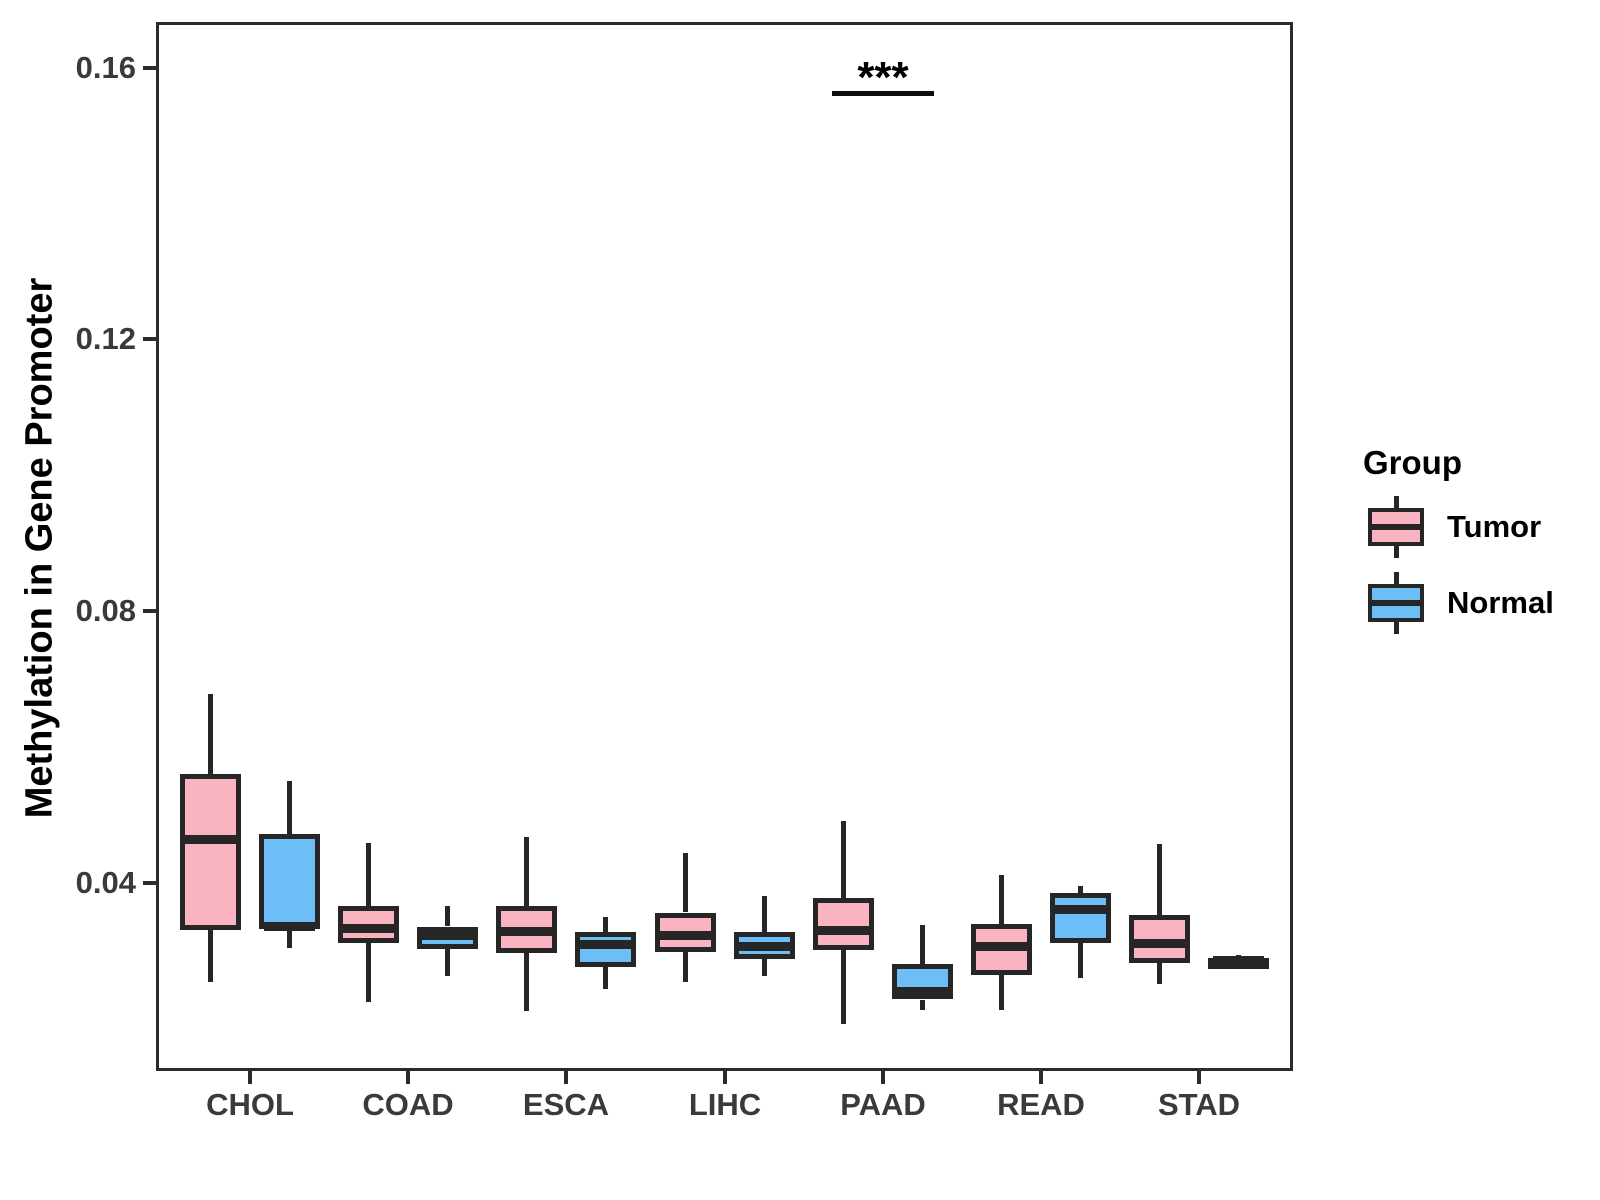 This screenshot has width=1600, height=1200. I want to click on legend-item-tumor: Tumor, so click(1460, 527).